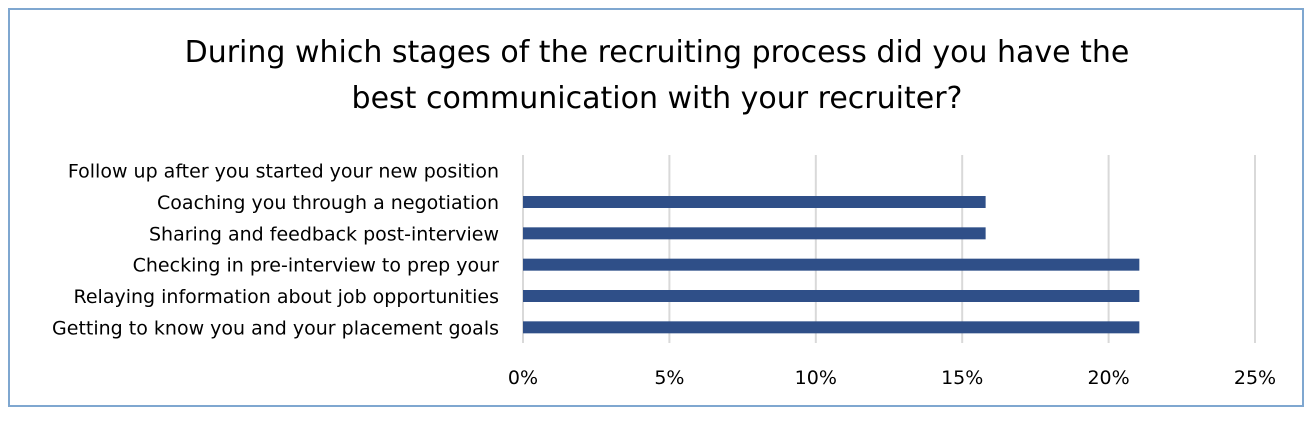 This screenshot has width=1314, height=425. What do you see at coordinates (892, 378) in the screenshot?
I see `x-tick-labels: 0% 5% 10% 15% 20% 25%` at bounding box center [892, 378].